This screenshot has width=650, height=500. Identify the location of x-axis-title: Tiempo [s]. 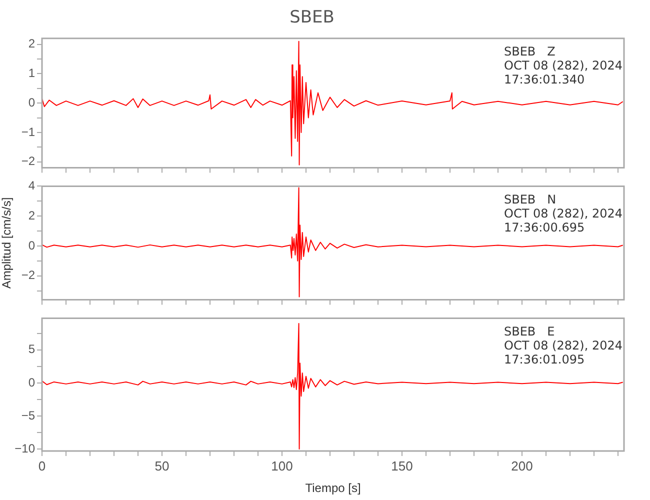
(333, 488).